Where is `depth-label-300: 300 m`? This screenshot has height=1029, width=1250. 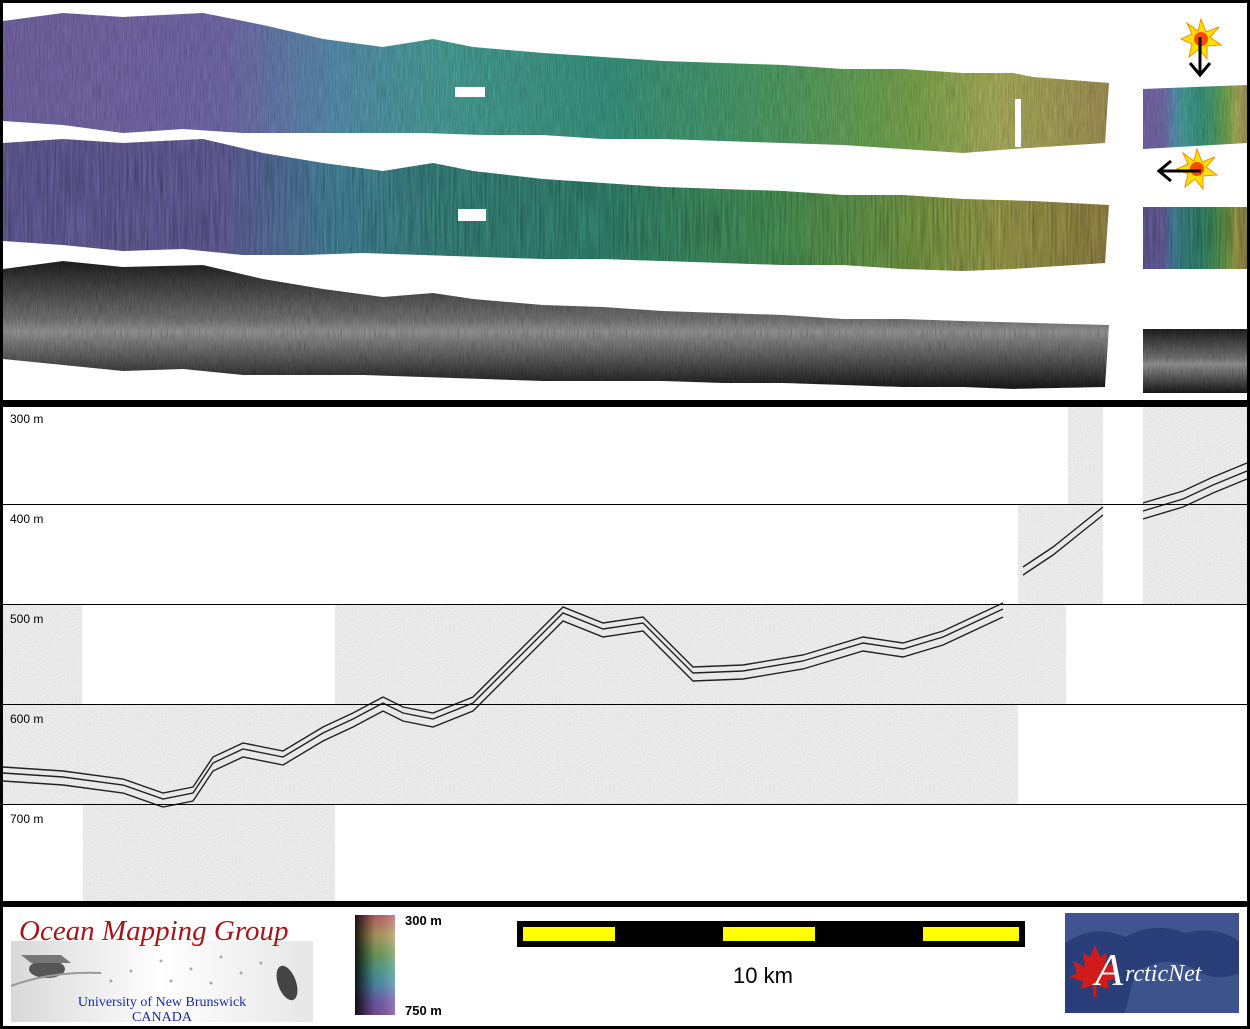
depth-label-300: 300 m is located at coordinates (27, 419).